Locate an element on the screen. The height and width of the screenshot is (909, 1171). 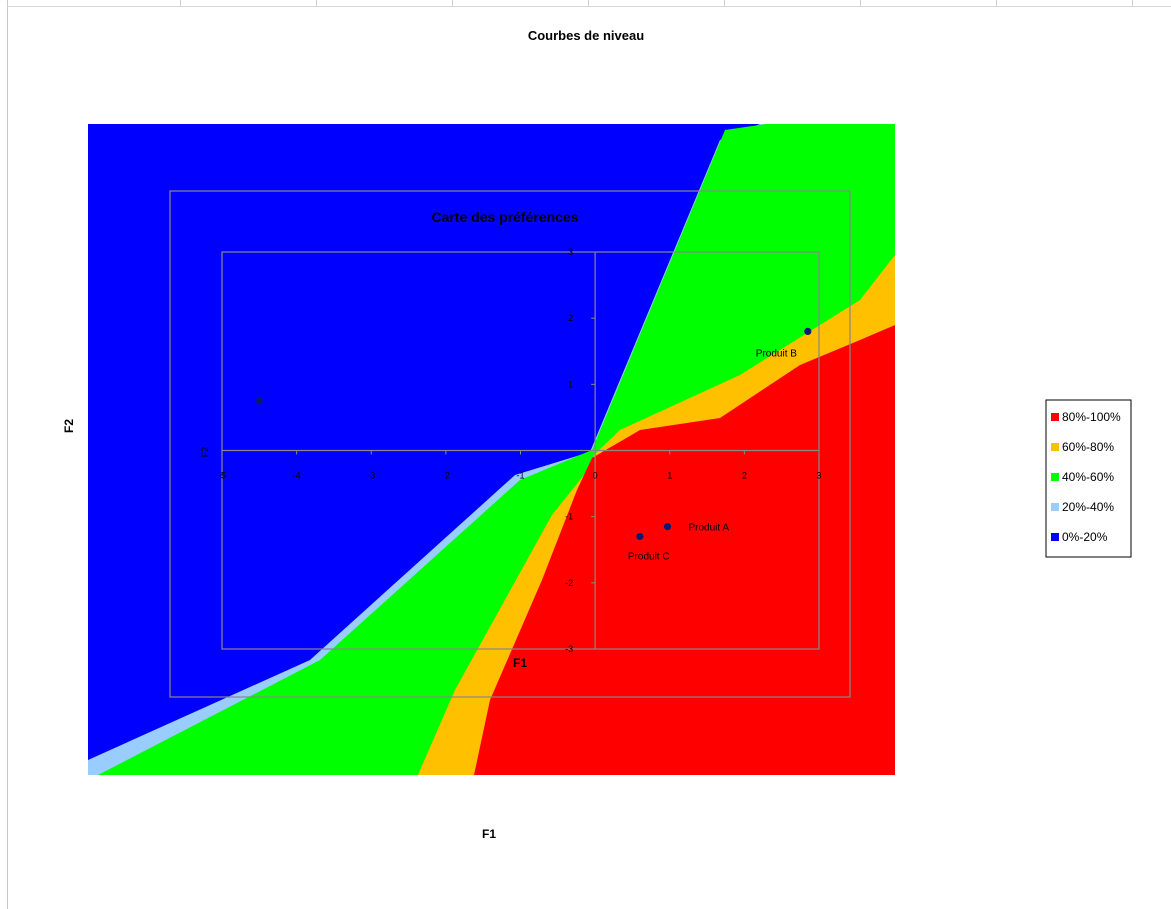
inner-y-axis-label: F2 is located at coordinates (205, 452).